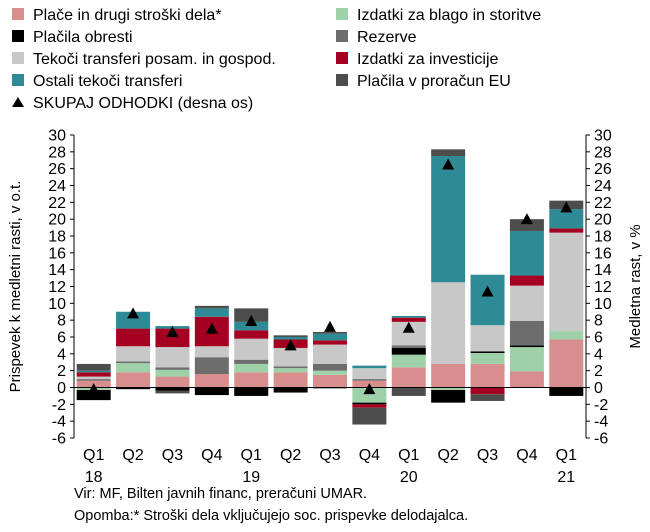  What do you see at coordinates (57, 203) in the screenshot?
I see `left-tick-label: 22` at bounding box center [57, 203].